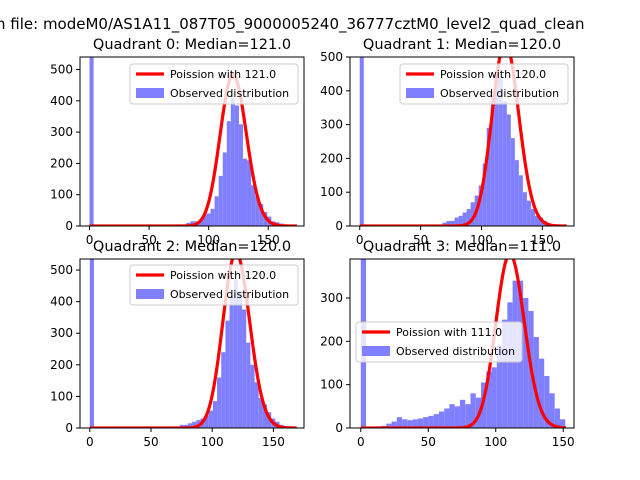  I want to click on subplot-title: Quadrant 2: Median=120.0, so click(192, 247).